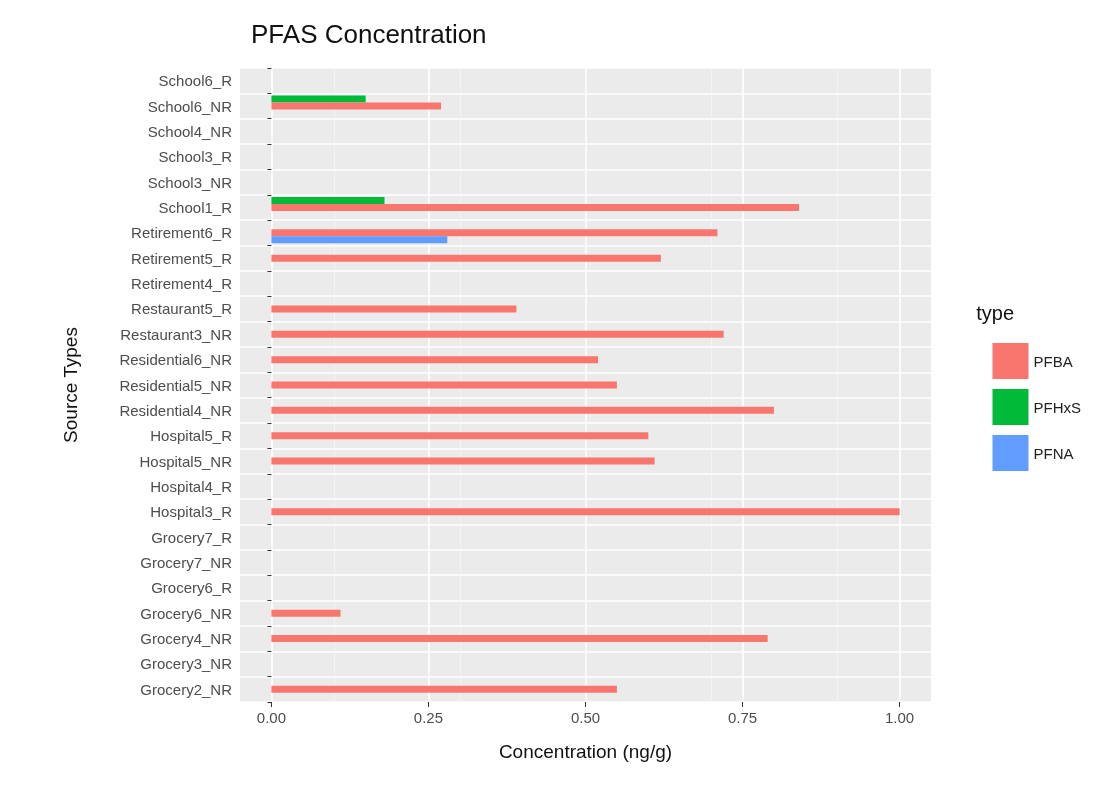 This screenshot has width=1114, height=790. I want to click on legend-label: PFNA, so click(1053, 453).